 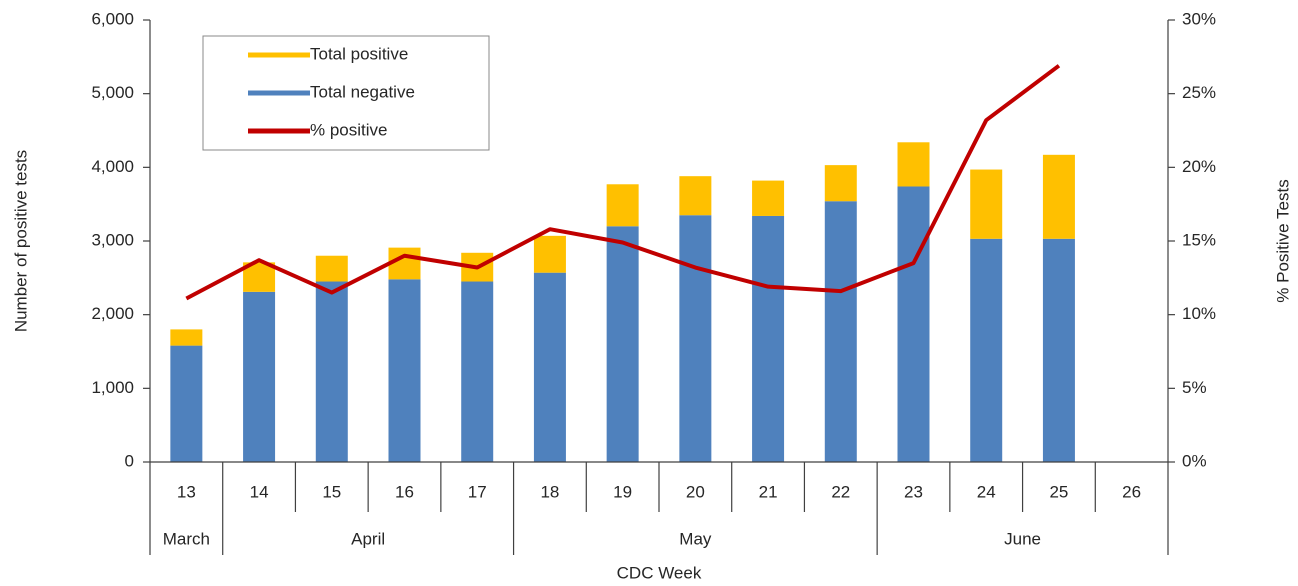 What do you see at coordinates (1194, 387) in the screenshot?
I see `y2-tick-label: 5%` at bounding box center [1194, 387].